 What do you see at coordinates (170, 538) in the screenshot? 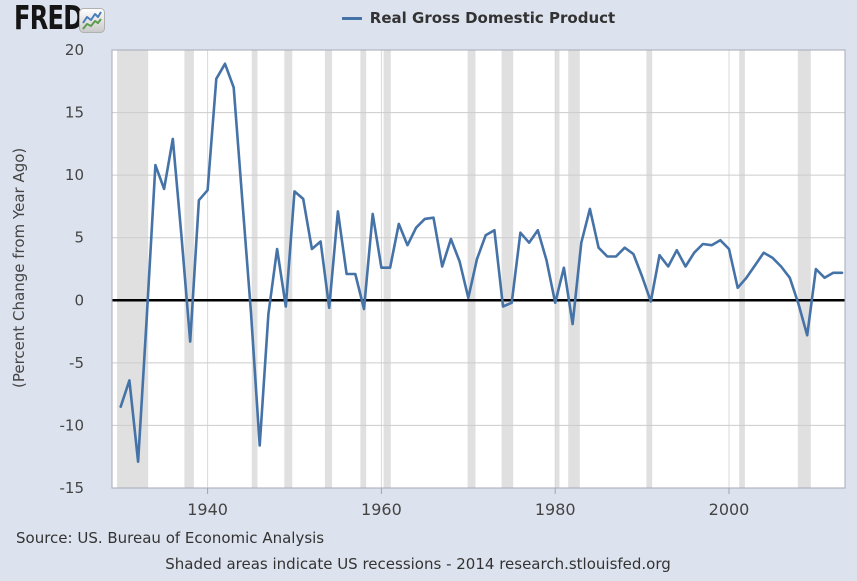
I see `source-text: Source: US. Bureau of Economic Analysis` at bounding box center [170, 538].